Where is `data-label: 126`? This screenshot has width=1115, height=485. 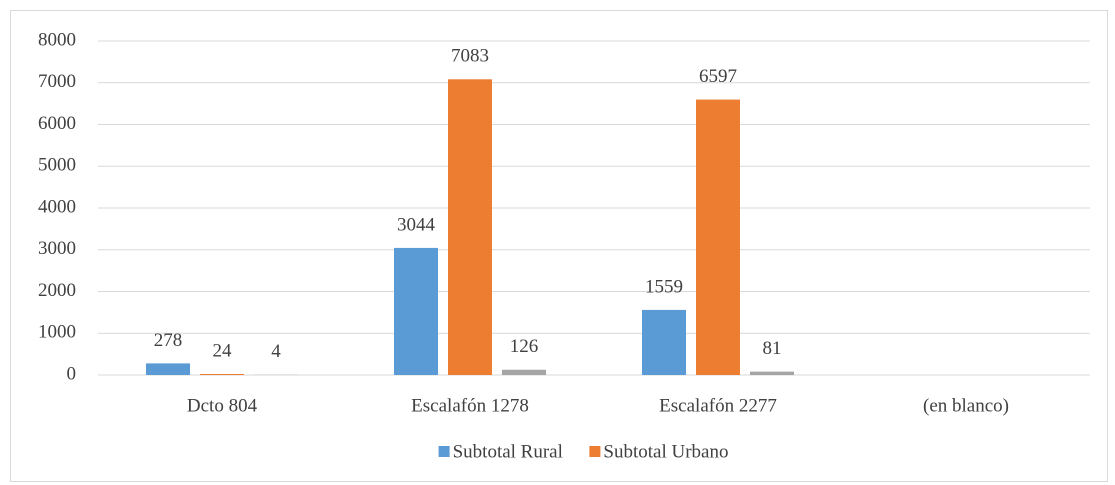
data-label: 126 is located at coordinates (524, 346).